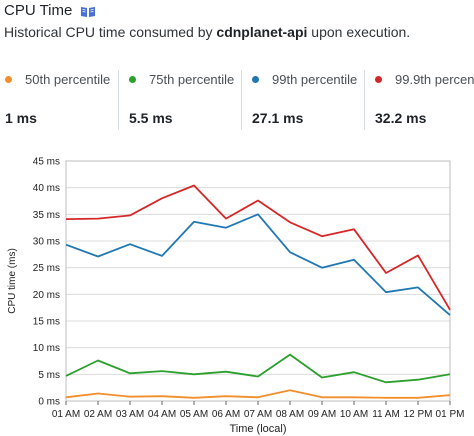 The height and width of the screenshot is (436, 474). What do you see at coordinates (110, 32) in the screenshot?
I see `subtitle-prefix: Historical CPU time consumed by` at bounding box center [110, 32].